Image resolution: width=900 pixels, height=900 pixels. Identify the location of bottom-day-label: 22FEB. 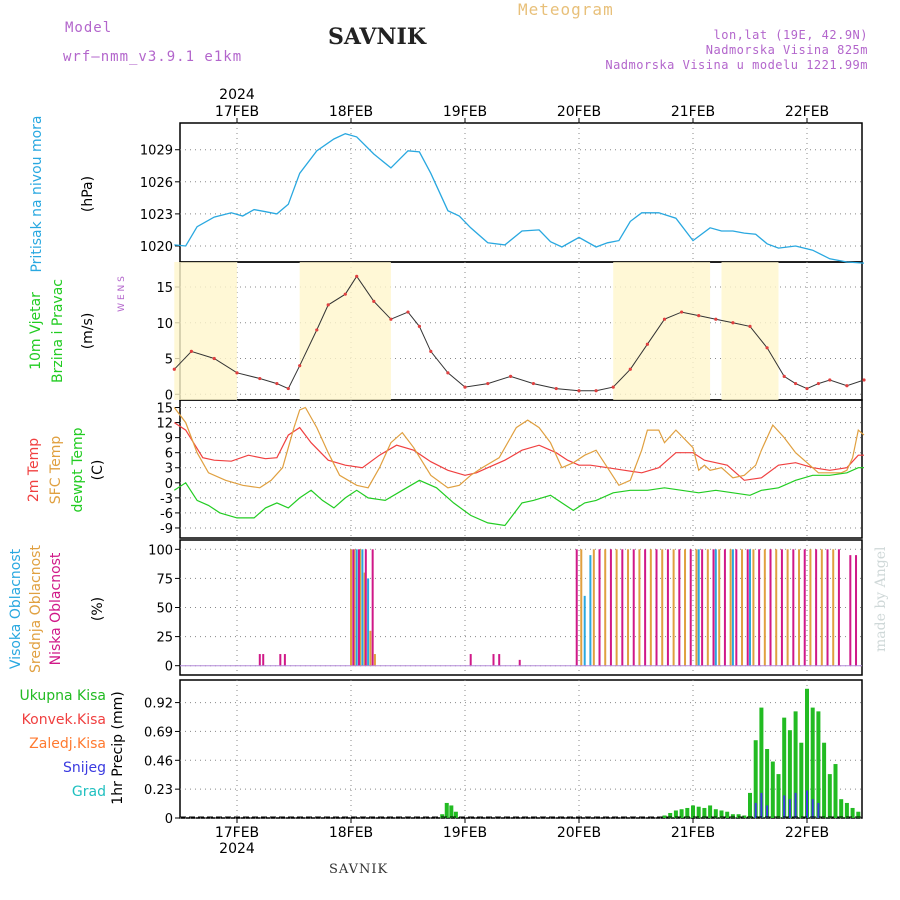
(807, 833).